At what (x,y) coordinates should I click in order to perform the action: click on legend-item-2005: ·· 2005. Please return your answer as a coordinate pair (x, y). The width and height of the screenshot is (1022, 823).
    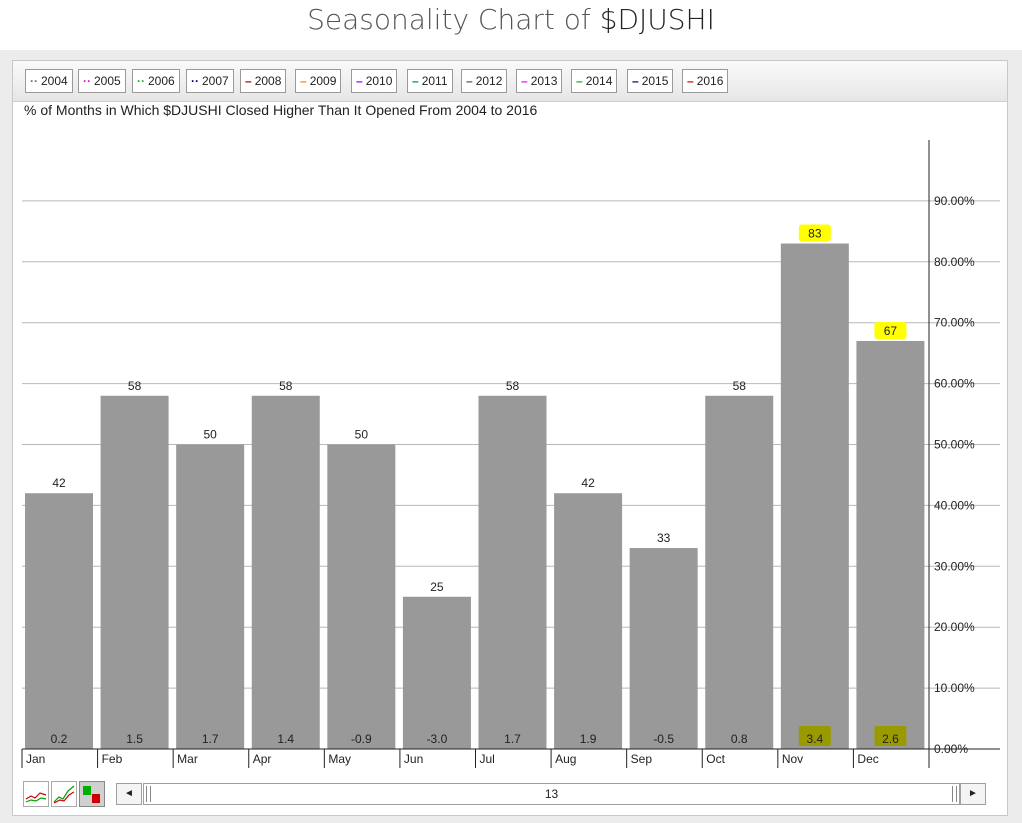
    Looking at the image, I should click on (102, 81).